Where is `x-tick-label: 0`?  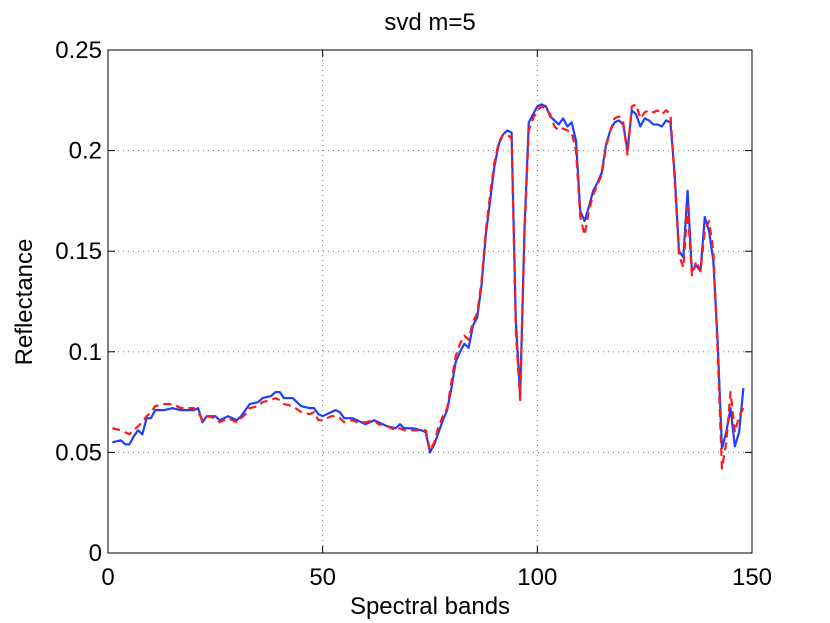
x-tick-label: 0 is located at coordinates (107, 577).